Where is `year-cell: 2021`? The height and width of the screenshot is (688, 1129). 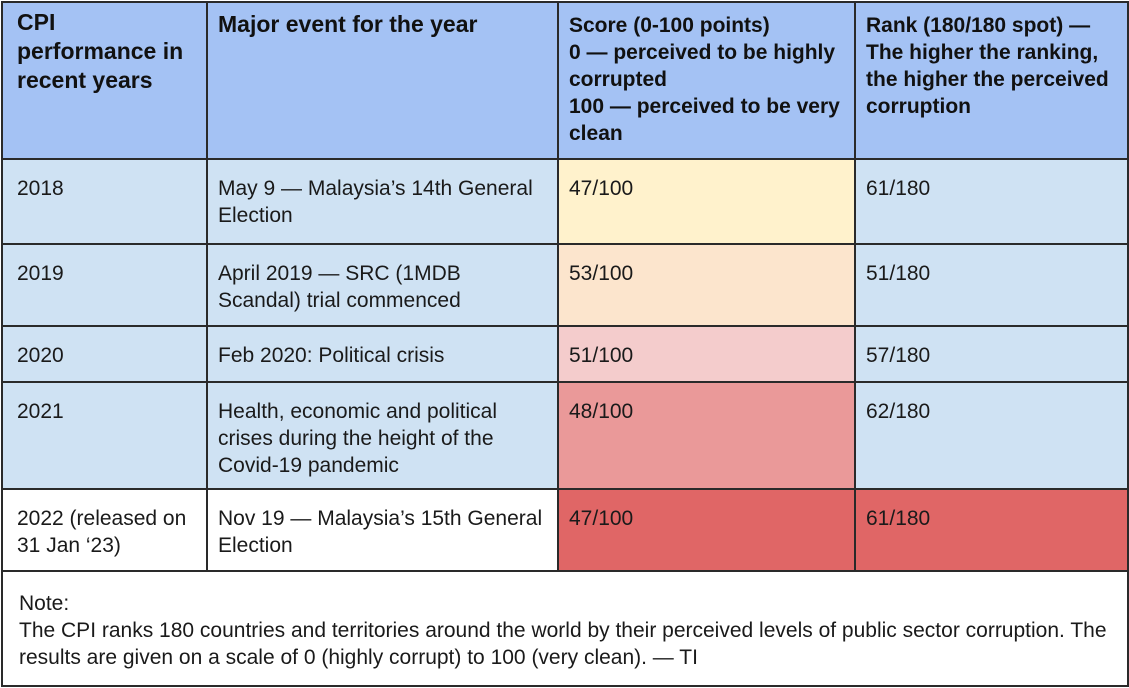 year-cell: 2021 is located at coordinates (104, 435).